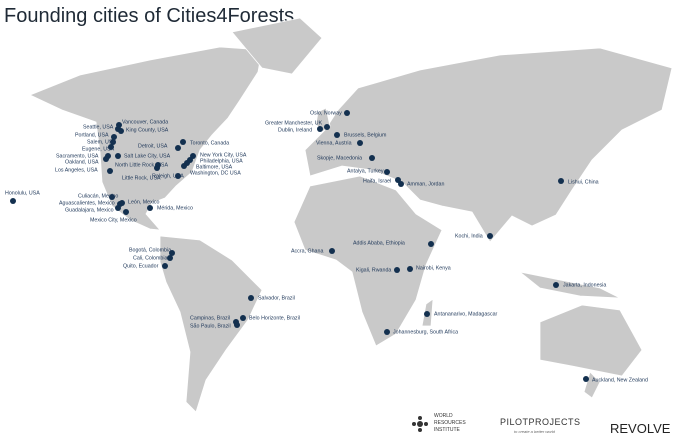 This screenshot has height=443, width=675. I want to click on city-label: Seattle, USA, so click(98, 127).